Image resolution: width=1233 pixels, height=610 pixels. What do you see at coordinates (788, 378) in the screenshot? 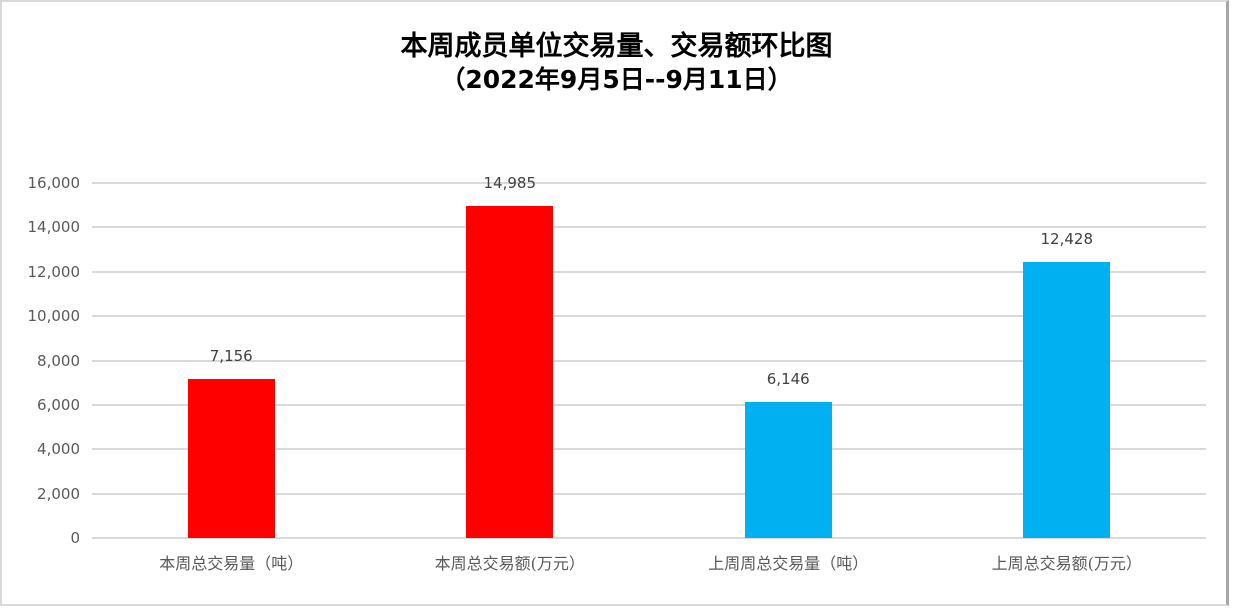
I see `data-label: 6,146` at bounding box center [788, 378].